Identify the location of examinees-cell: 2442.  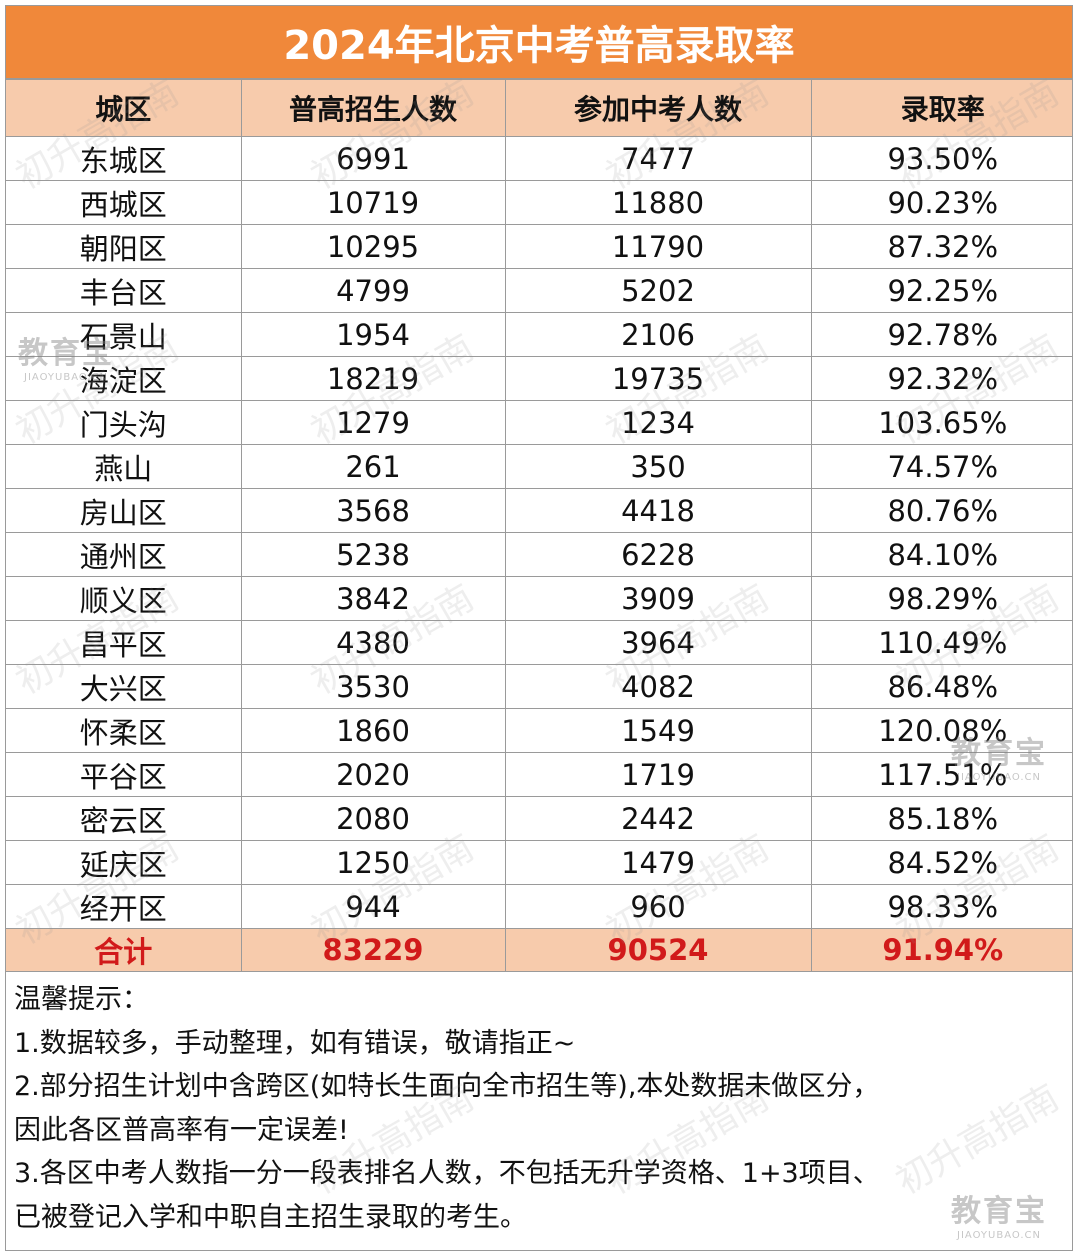
(658, 818).